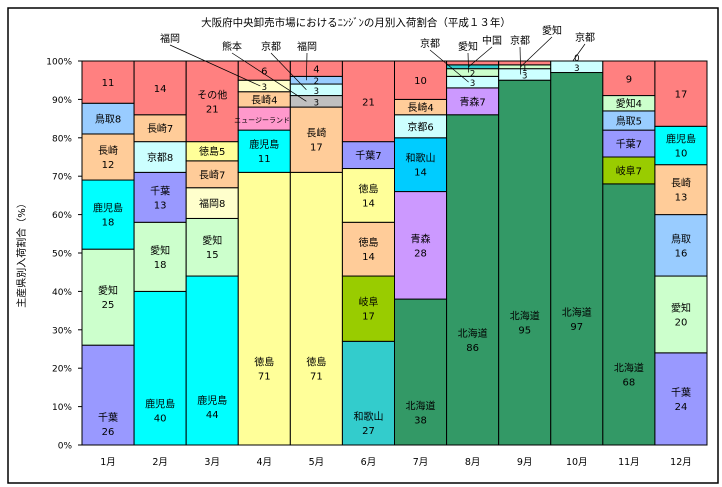 The height and width of the screenshot is (487, 722). I want to click on x-tick-label: 9月, so click(525, 462).